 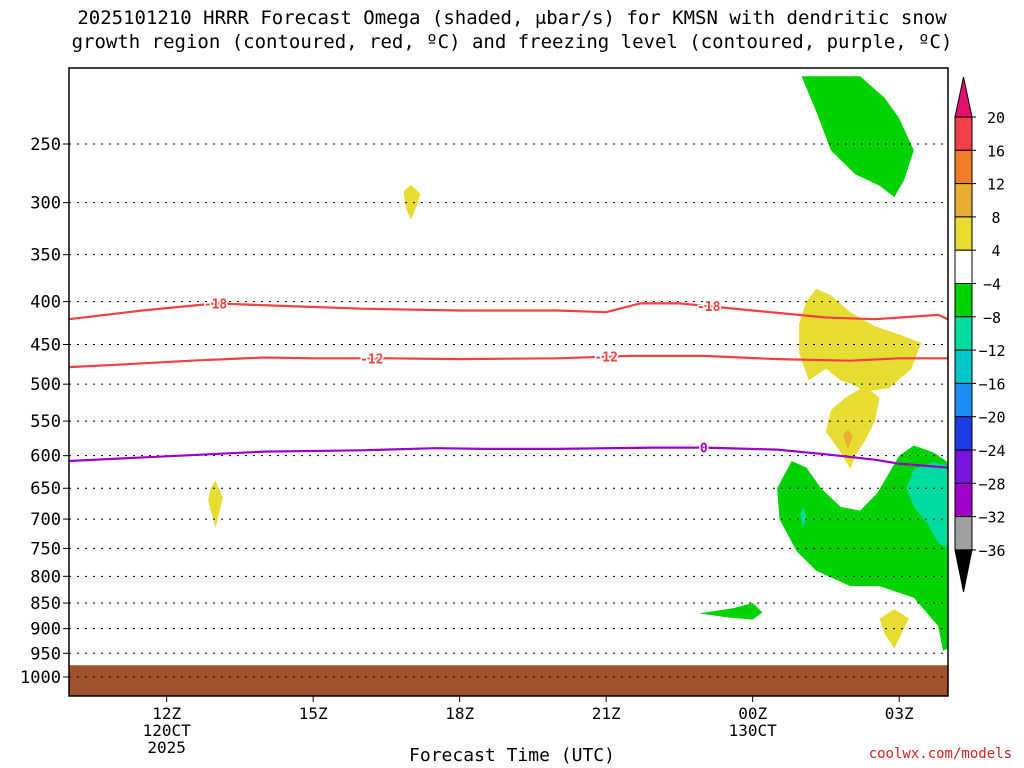 I want to click on contour-0-group: 0, so click(x=508, y=454).